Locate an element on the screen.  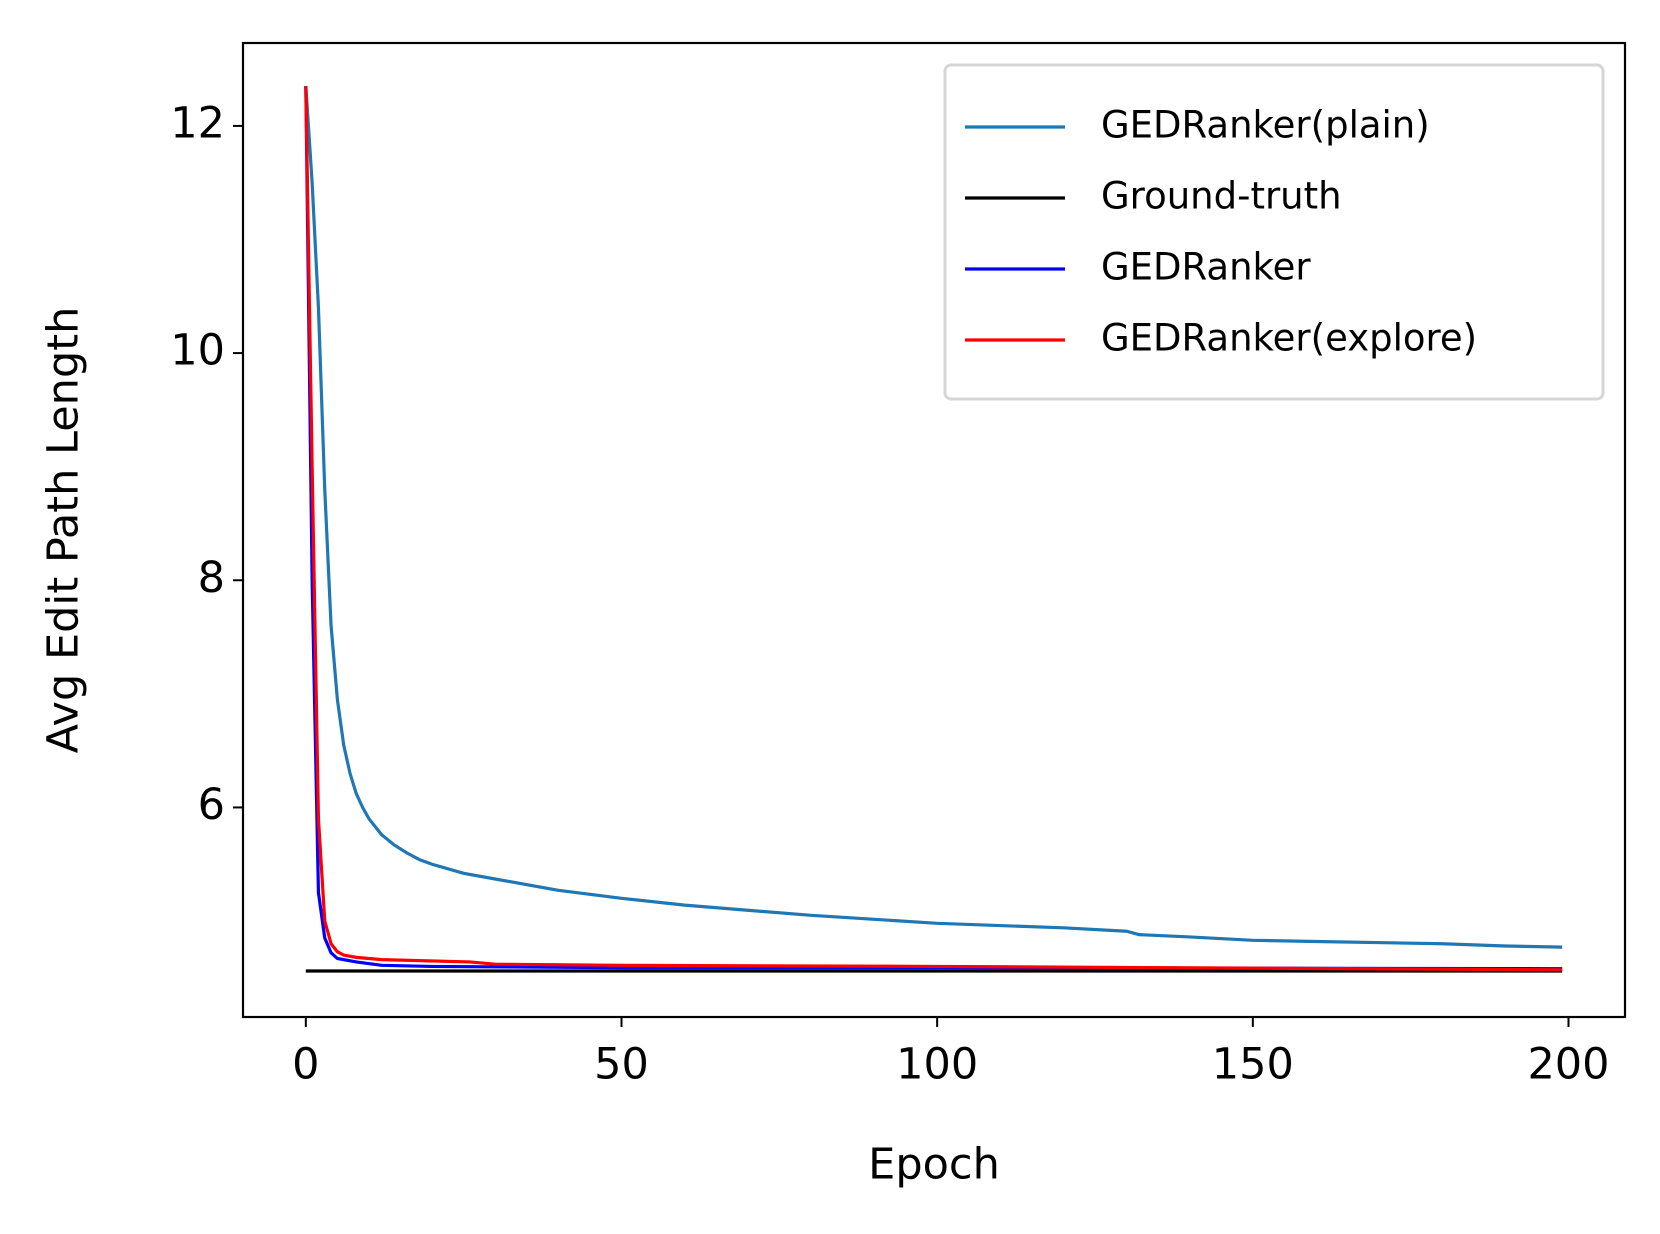
y-tick-label: 6 is located at coordinates (211, 805).